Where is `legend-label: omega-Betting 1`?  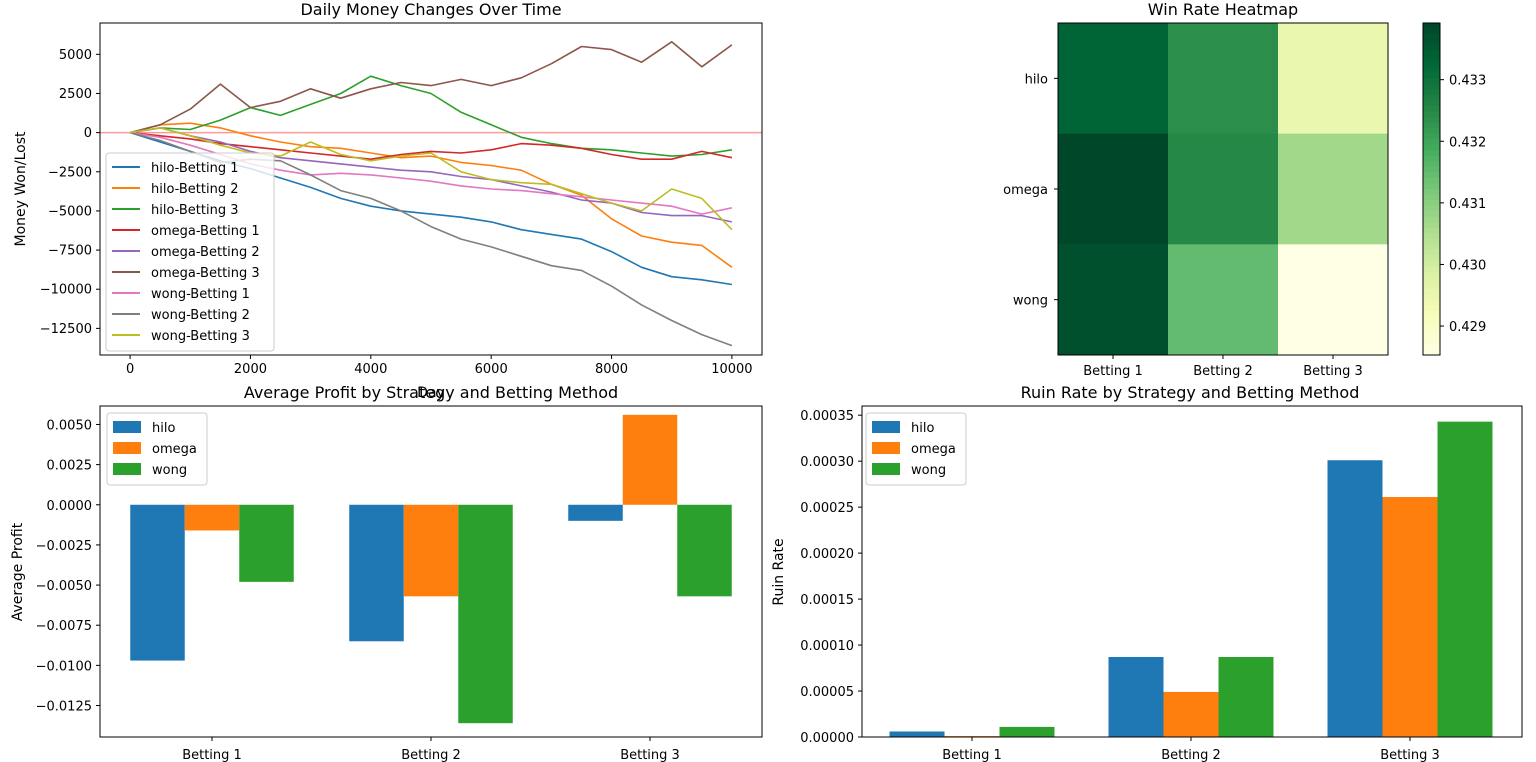 legend-label: omega-Betting 1 is located at coordinates (205, 231).